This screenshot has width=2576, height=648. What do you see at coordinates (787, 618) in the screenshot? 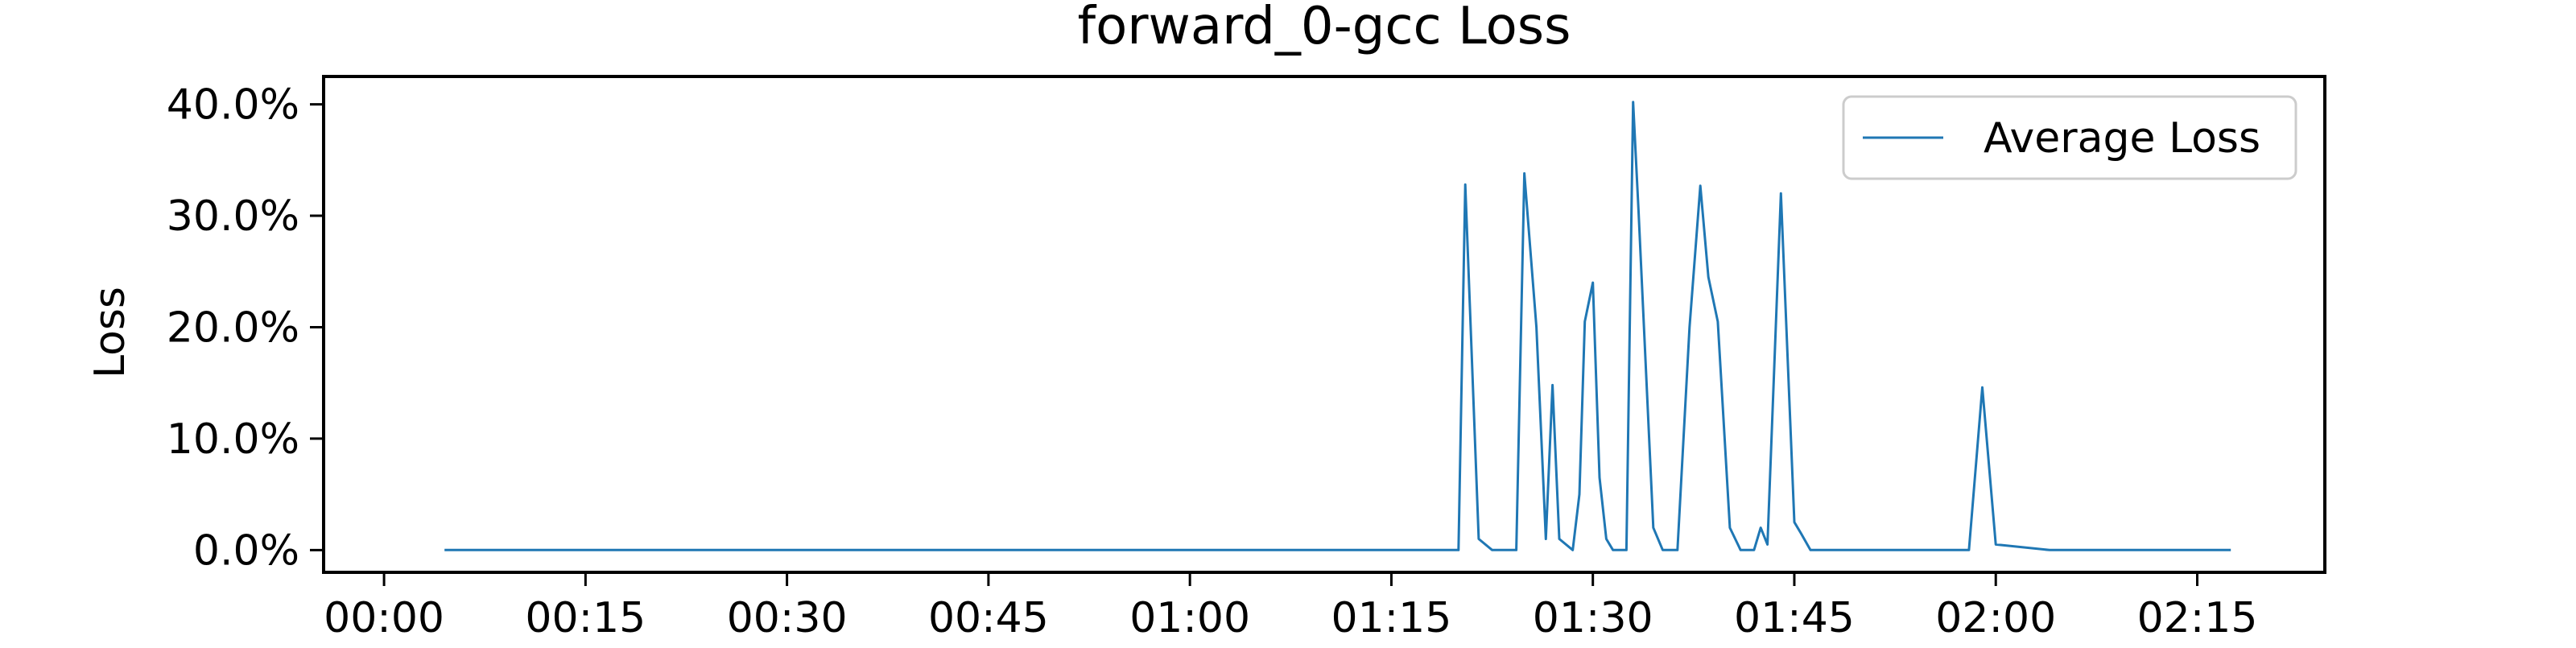
I see `x-tick-label: 00:30` at bounding box center [787, 618].